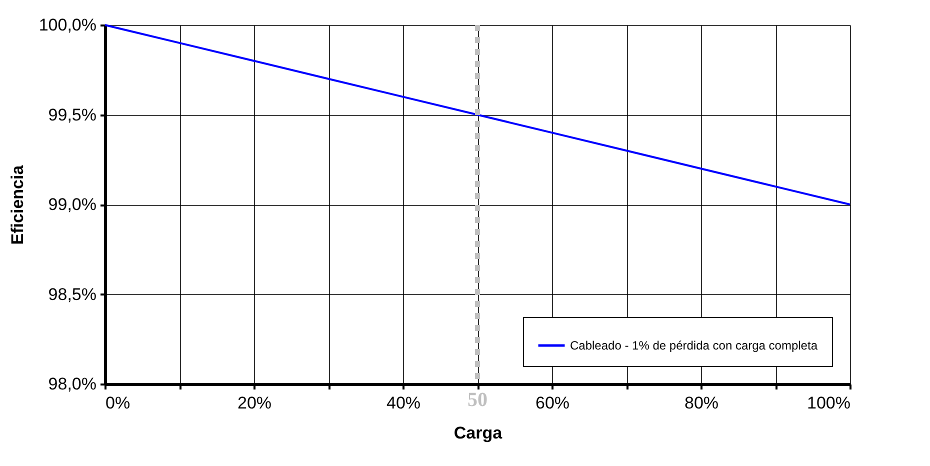  What do you see at coordinates (17, 204) in the screenshot?
I see `y-axis-title: Eficiencia` at bounding box center [17, 204].